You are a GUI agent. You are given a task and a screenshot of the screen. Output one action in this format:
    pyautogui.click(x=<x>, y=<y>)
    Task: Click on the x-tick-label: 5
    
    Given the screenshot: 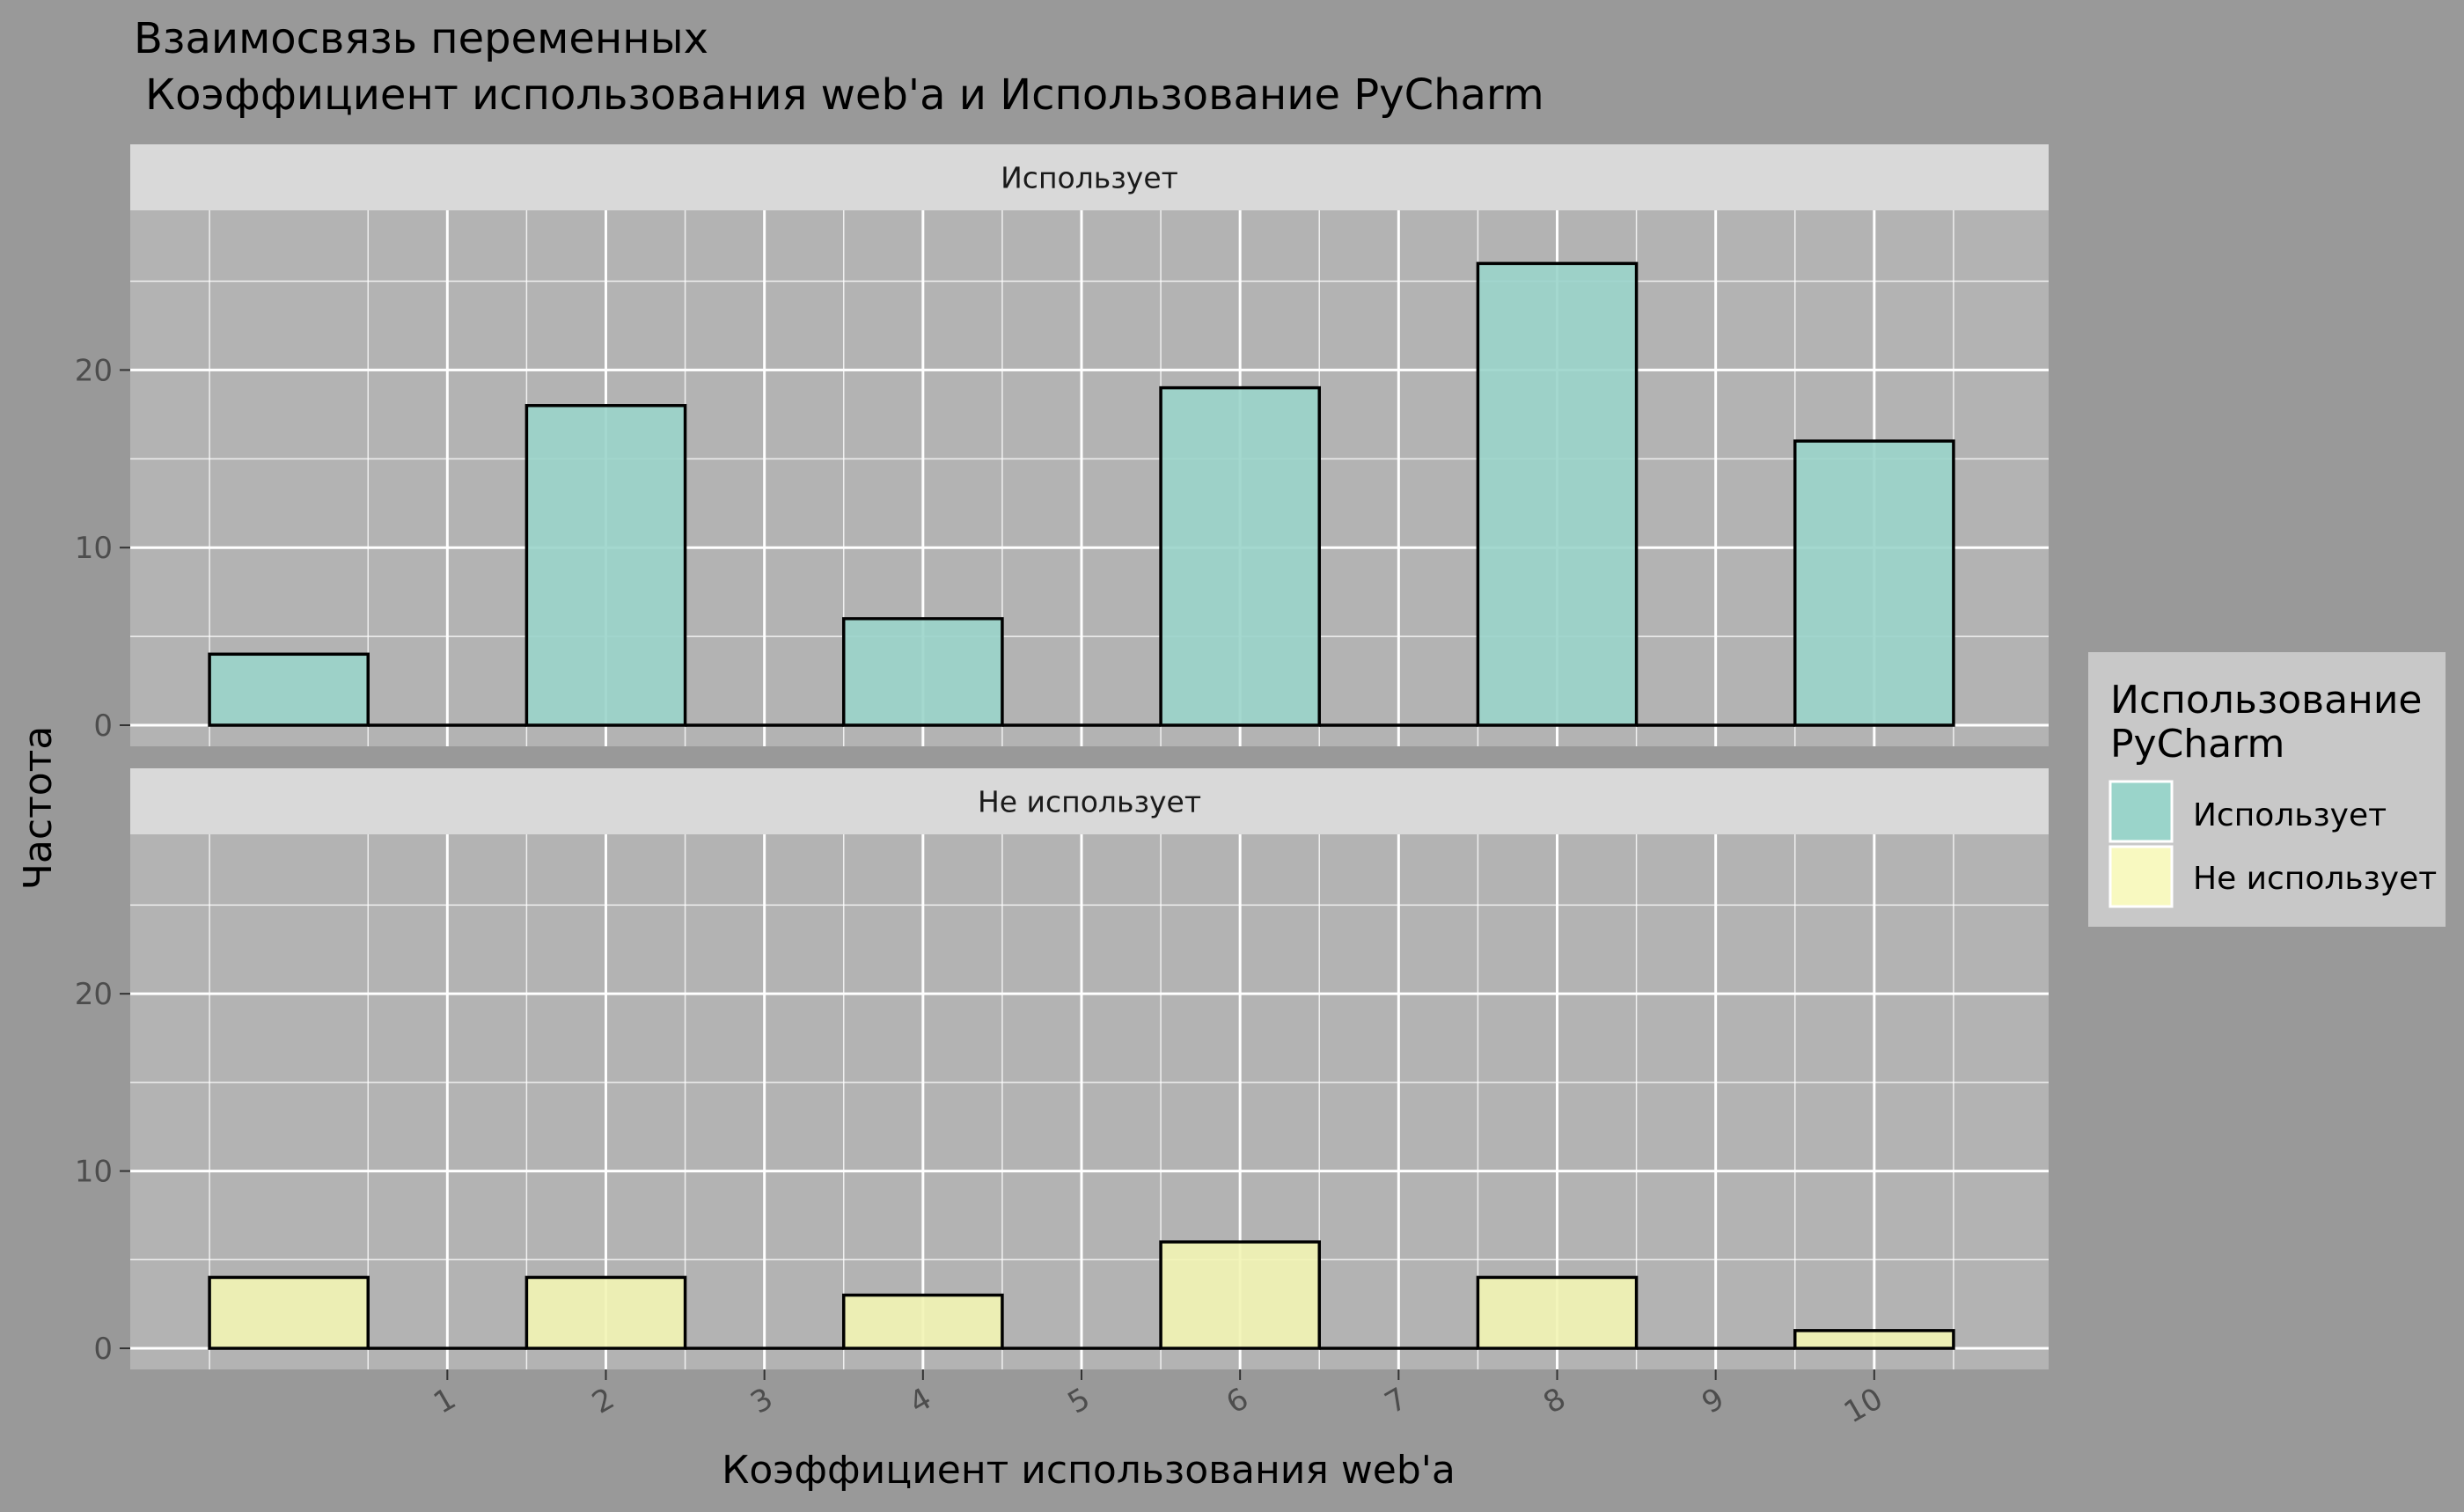 What is the action you would take?
    pyautogui.click(x=1079, y=1401)
    